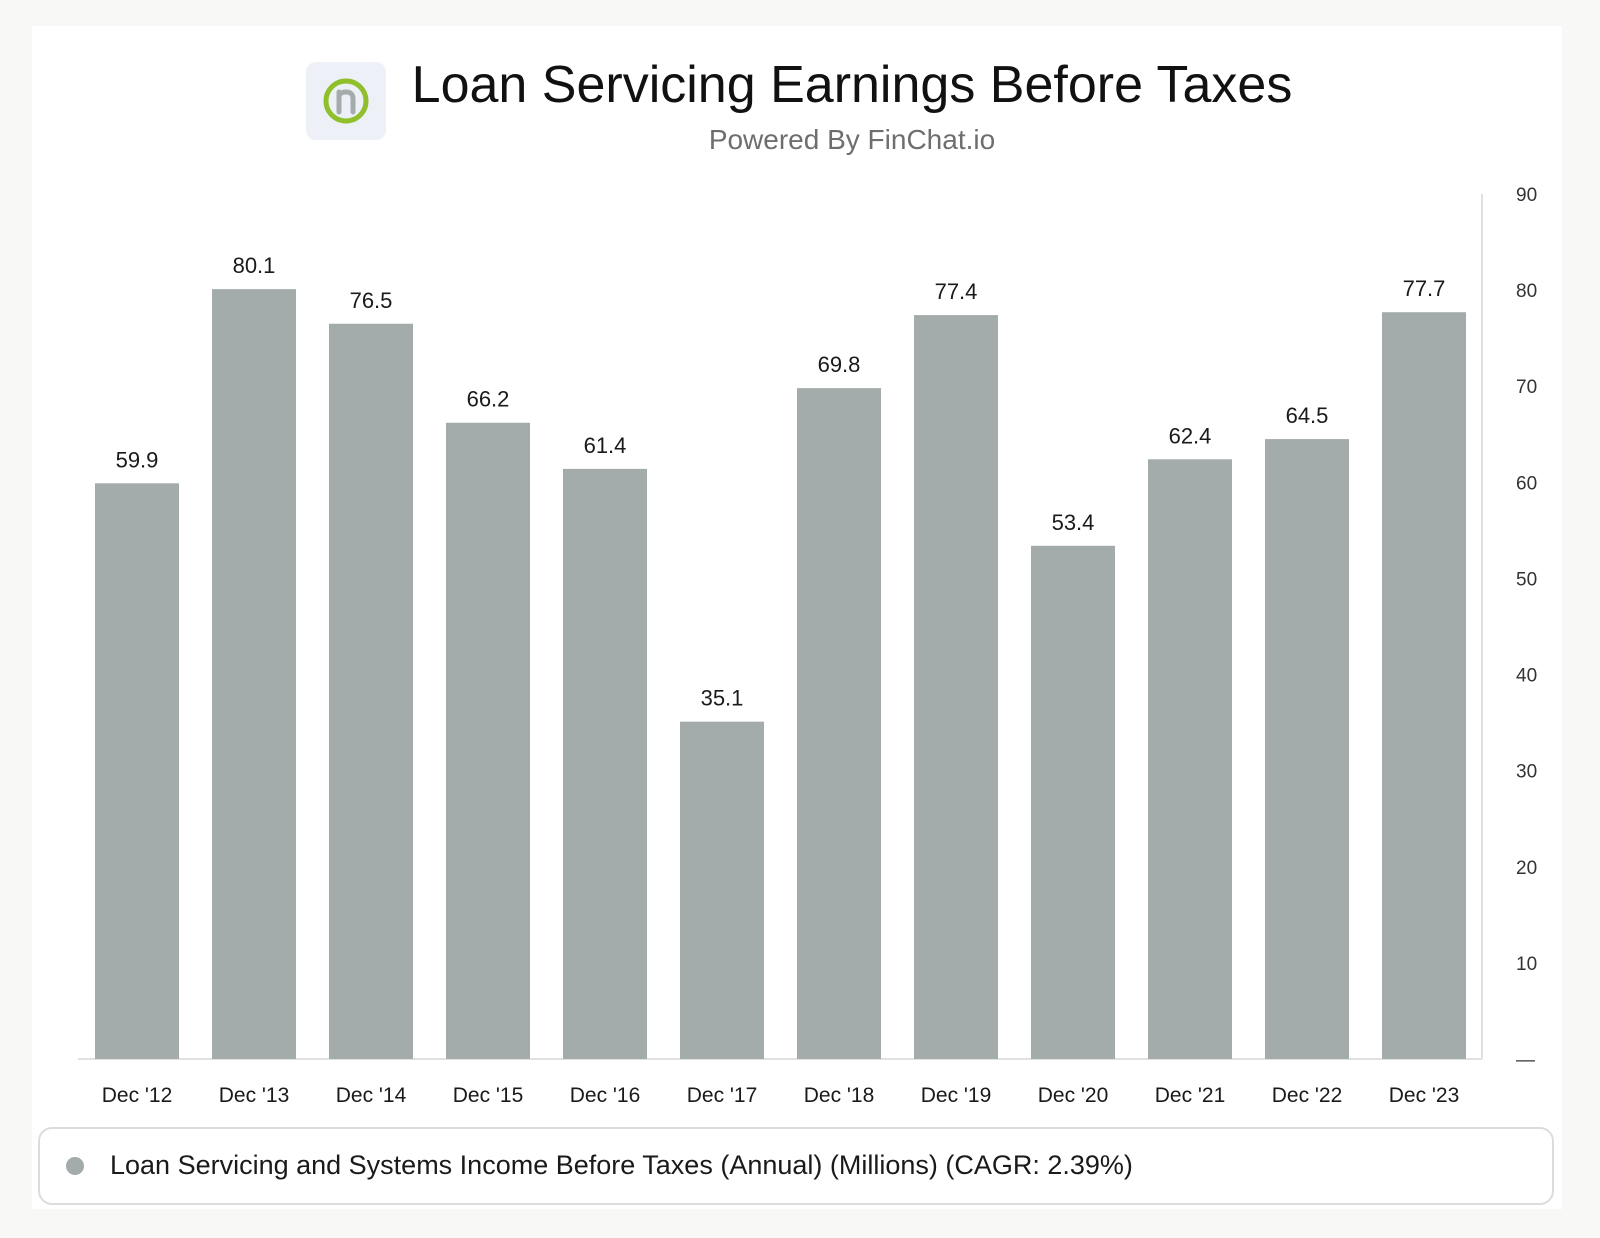 The image size is (1600, 1238). What do you see at coordinates (1526, 387) in the screenshot?
I see `y-tick-label: 70` at bounding box center [1526, 387].